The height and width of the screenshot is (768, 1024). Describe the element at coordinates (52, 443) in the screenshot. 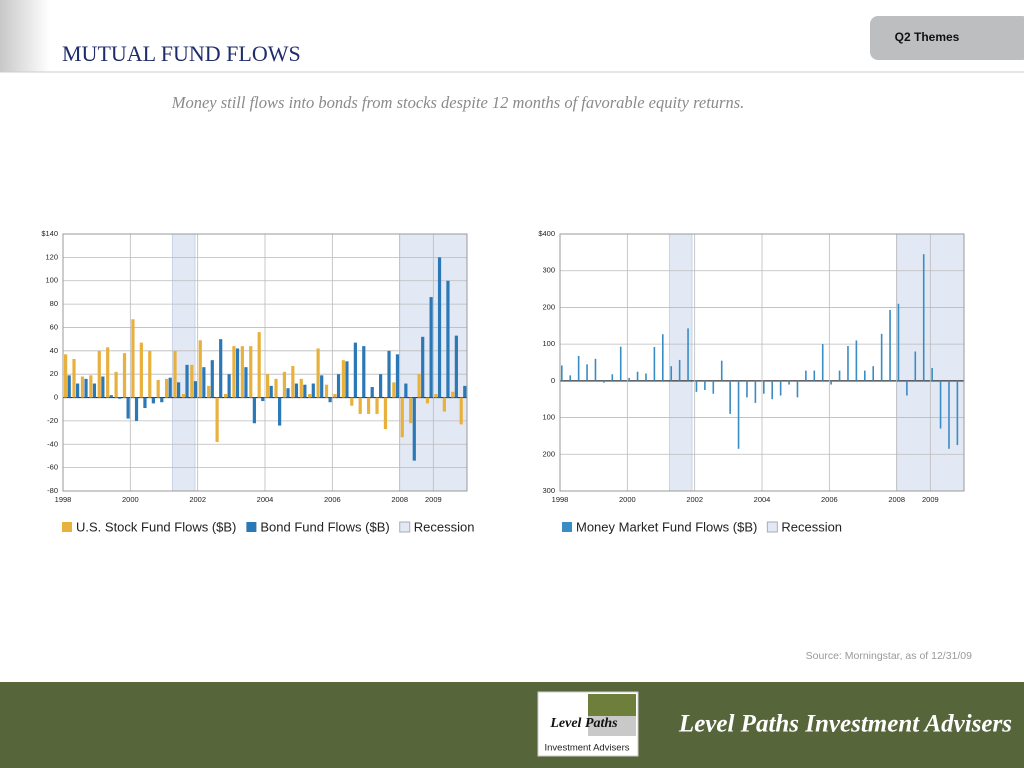

I see `y-tick-label: -40` at that location.